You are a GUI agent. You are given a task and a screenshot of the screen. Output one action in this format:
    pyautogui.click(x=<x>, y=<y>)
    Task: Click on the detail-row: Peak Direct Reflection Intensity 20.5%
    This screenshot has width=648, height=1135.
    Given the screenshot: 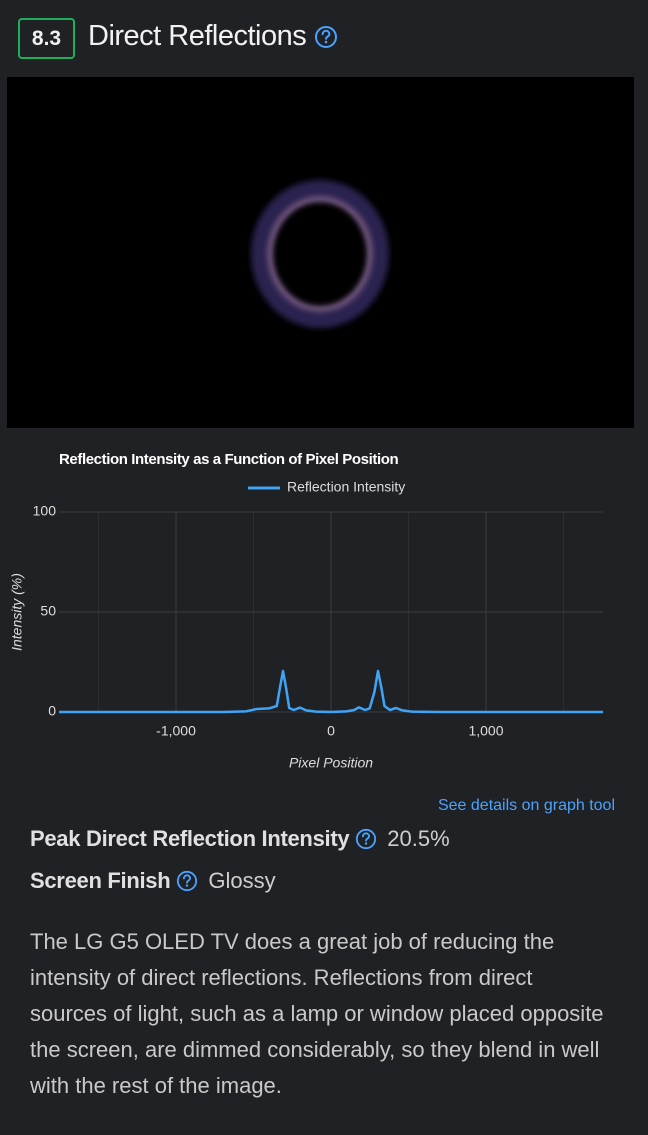 What is the action you would take?
    pyautogui.click(x=240, y=839)
    